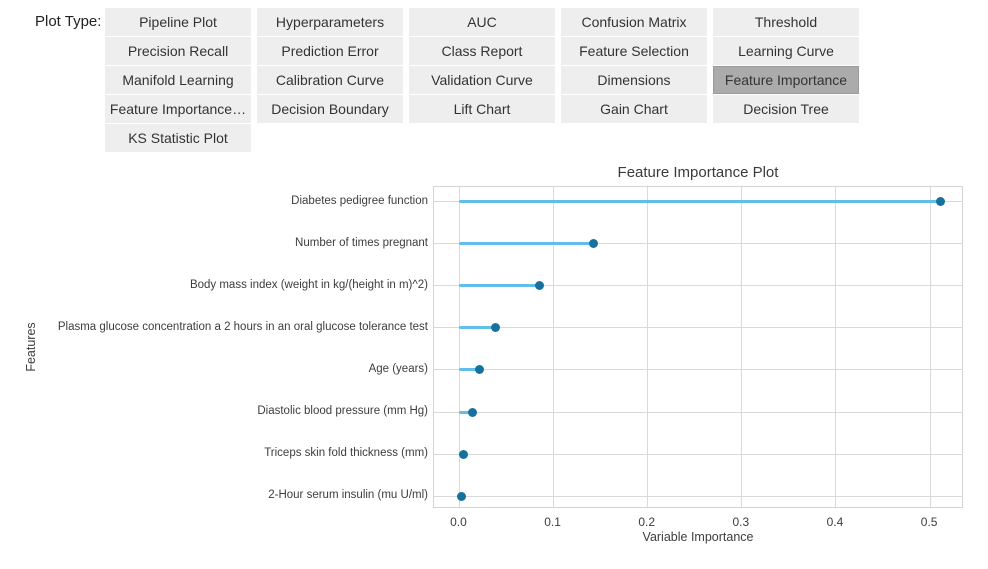  Describe the element at coordinates (68, 21) in the screenshot. I see `plot-type-label: Plot Type:` at that location.